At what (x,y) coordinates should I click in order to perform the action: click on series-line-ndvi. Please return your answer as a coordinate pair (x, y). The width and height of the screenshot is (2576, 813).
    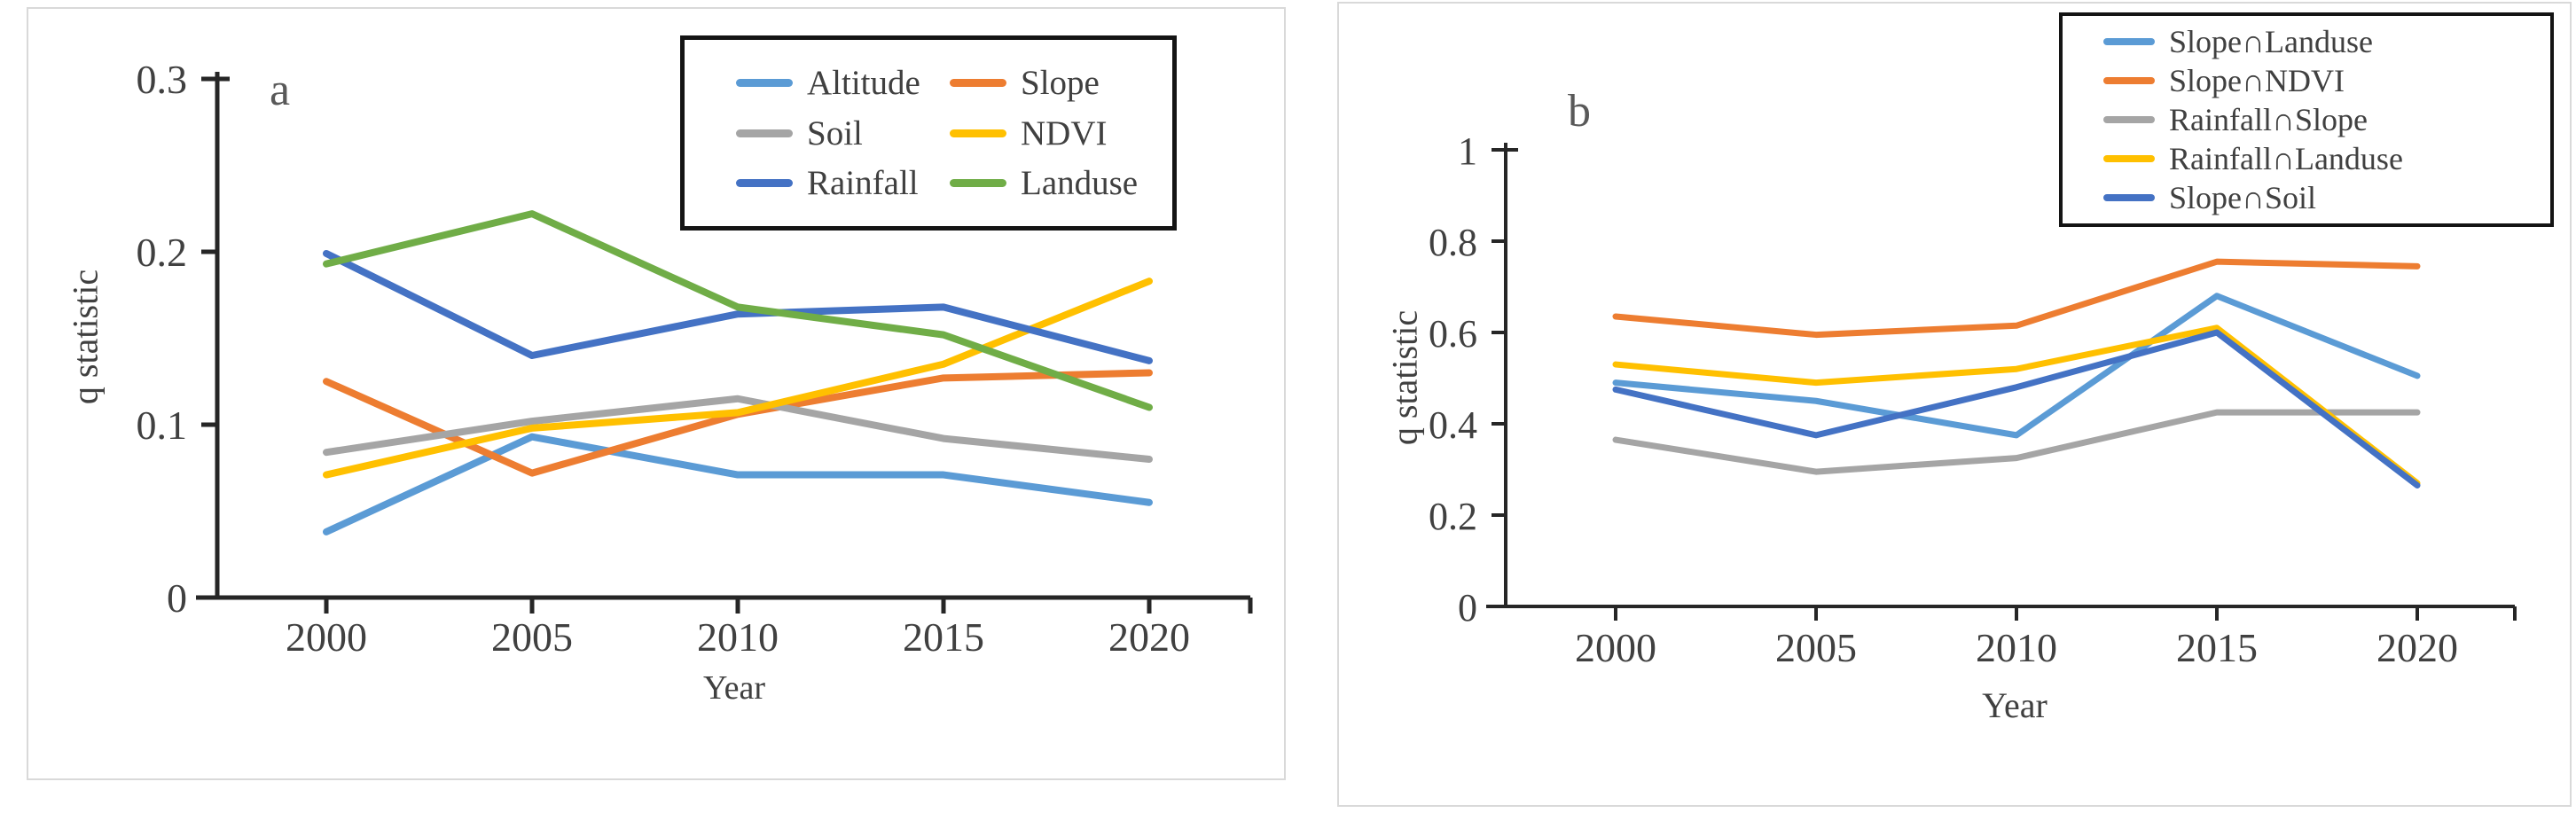
    Looking at the image, I should click on (738, 379).